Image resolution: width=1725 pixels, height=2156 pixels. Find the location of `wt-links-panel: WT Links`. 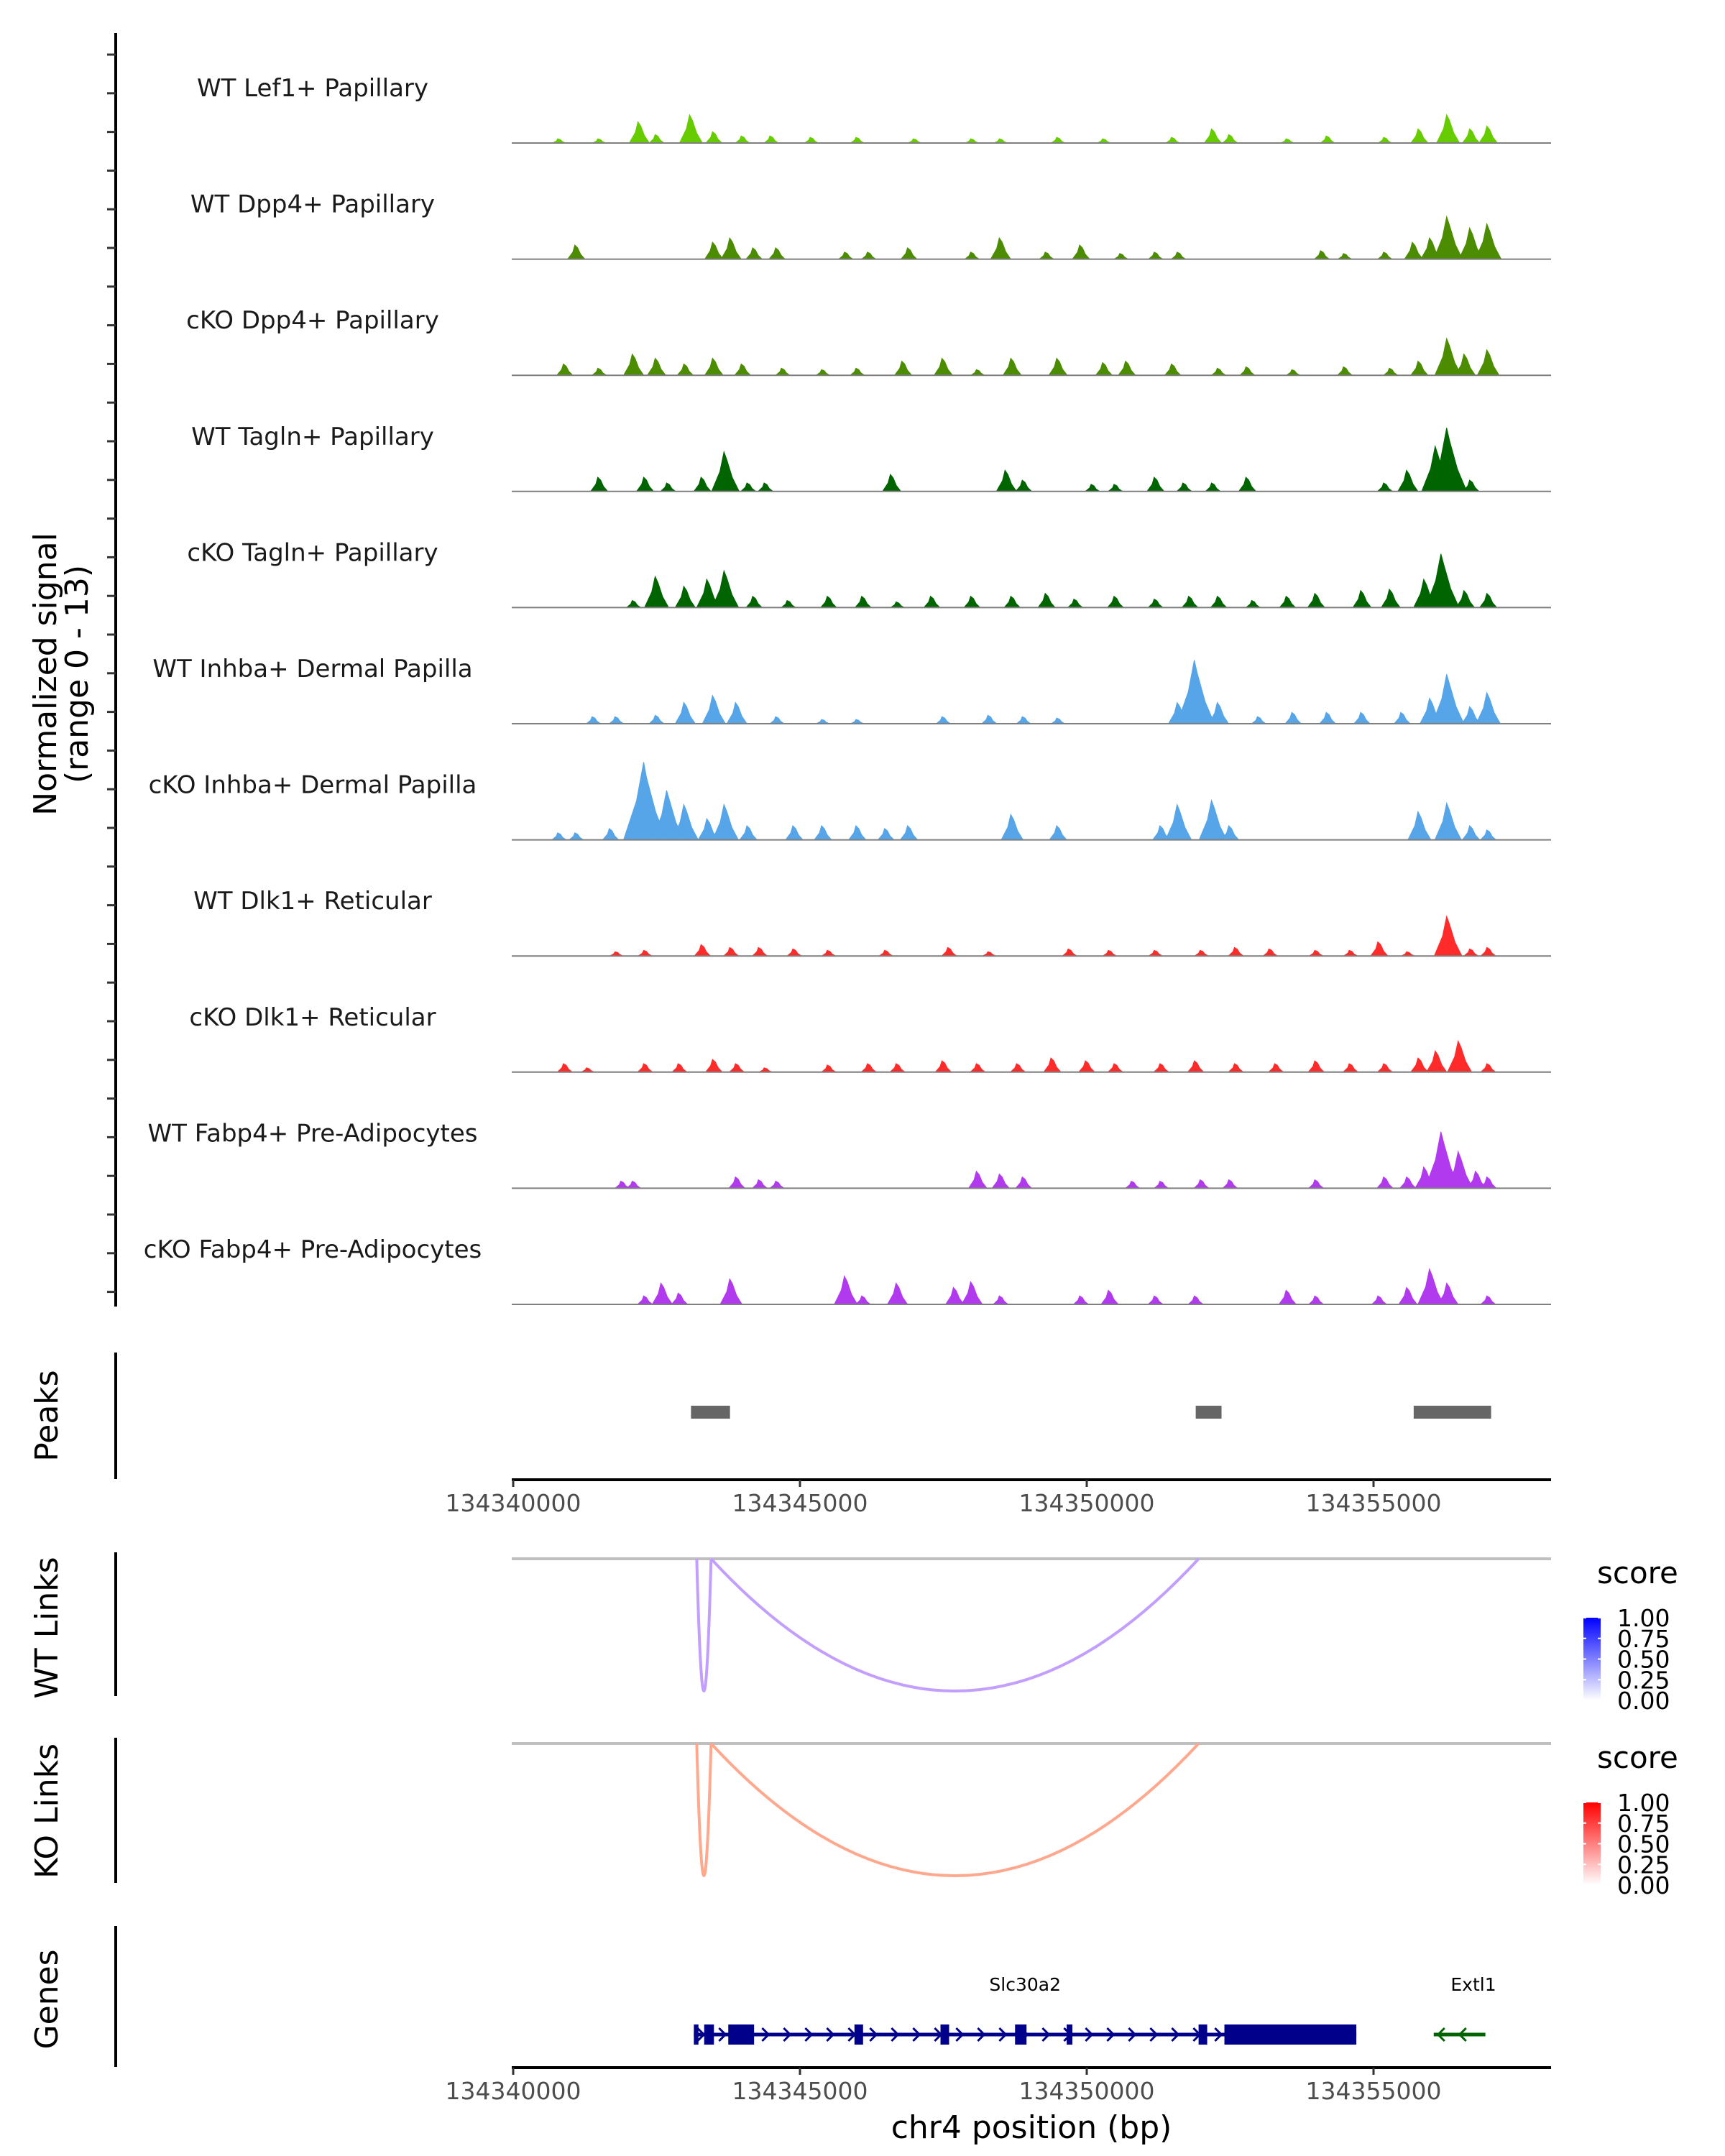

wt-links-panel: WT Links is located at coordinates (790, 1625).